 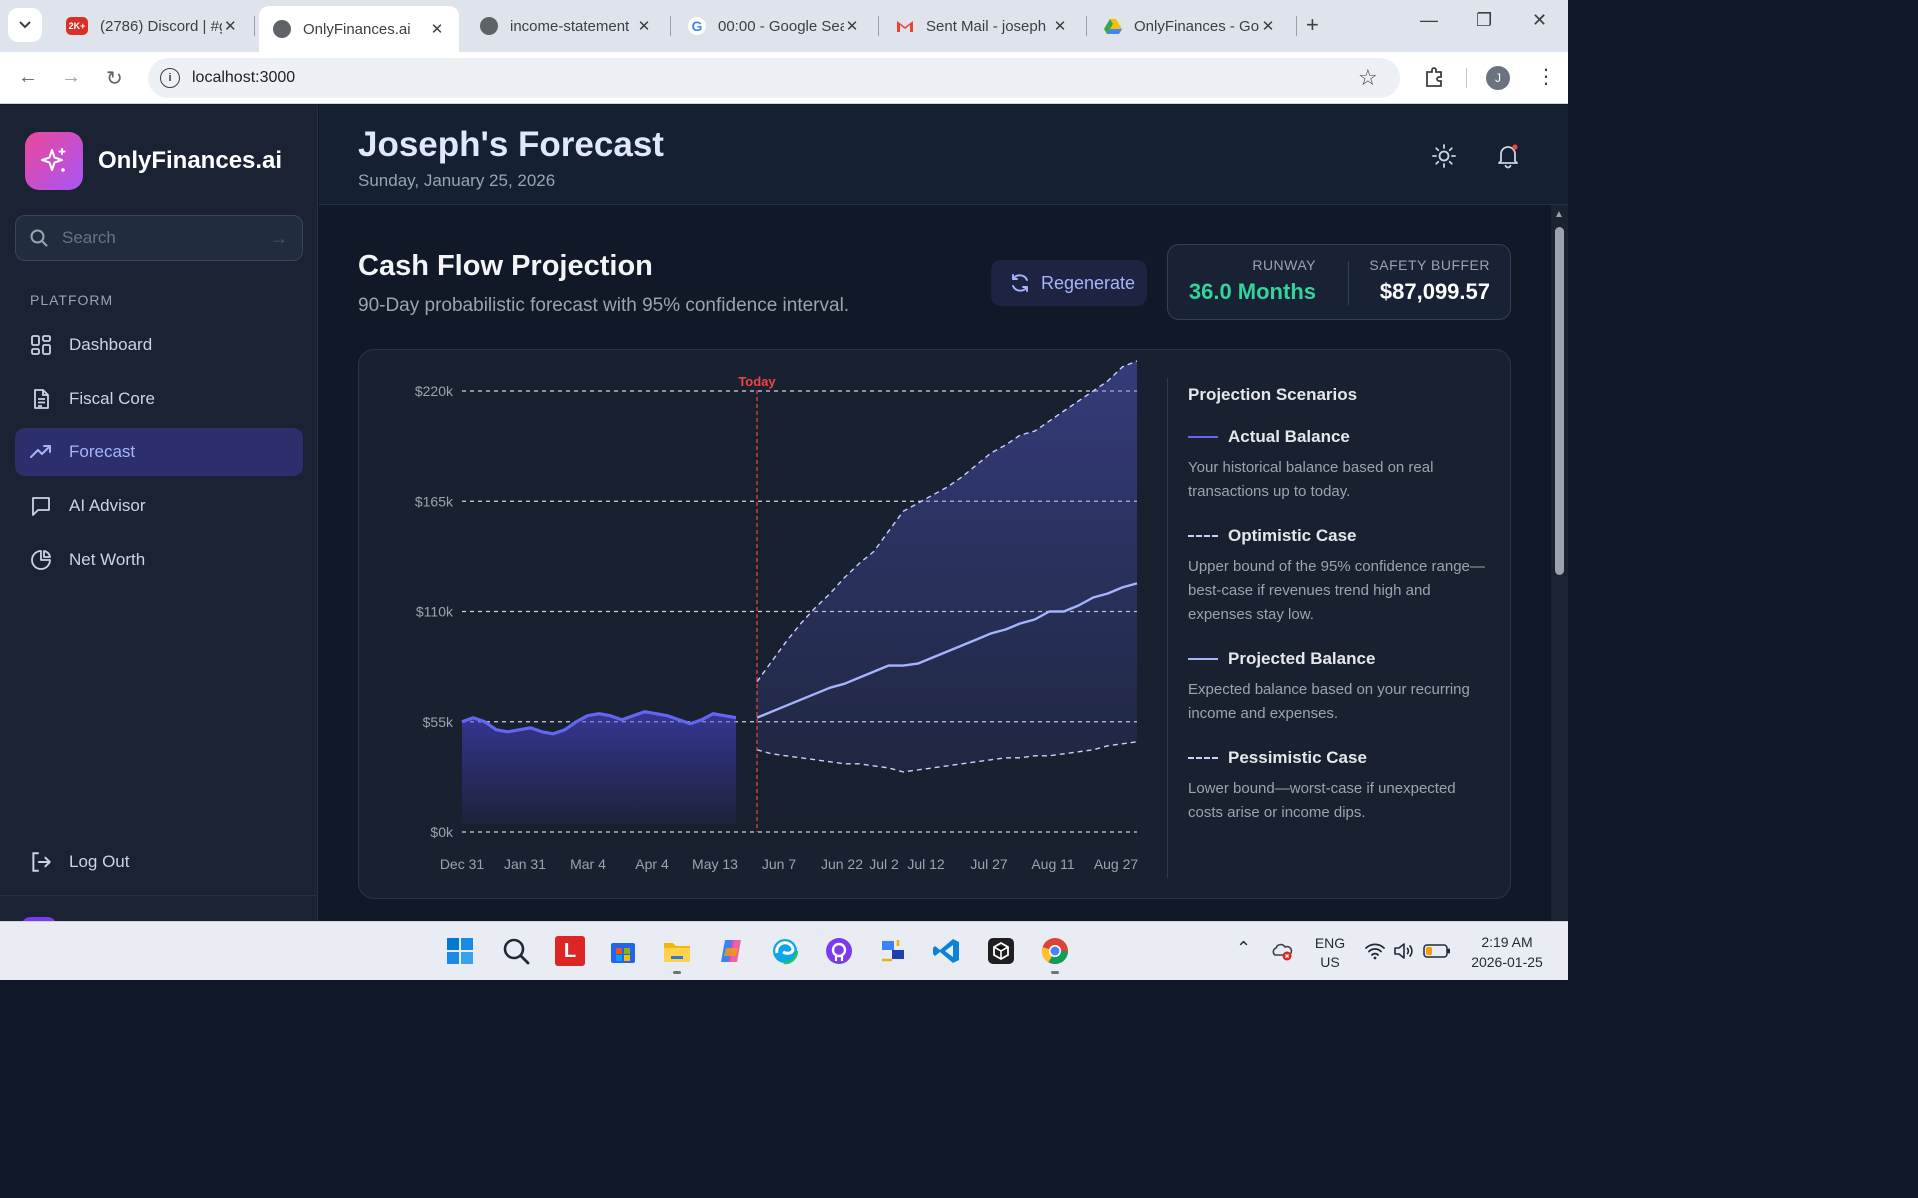 I want to click on safety-buffer-value: $87,099.57, so click(x=1434, y=291).